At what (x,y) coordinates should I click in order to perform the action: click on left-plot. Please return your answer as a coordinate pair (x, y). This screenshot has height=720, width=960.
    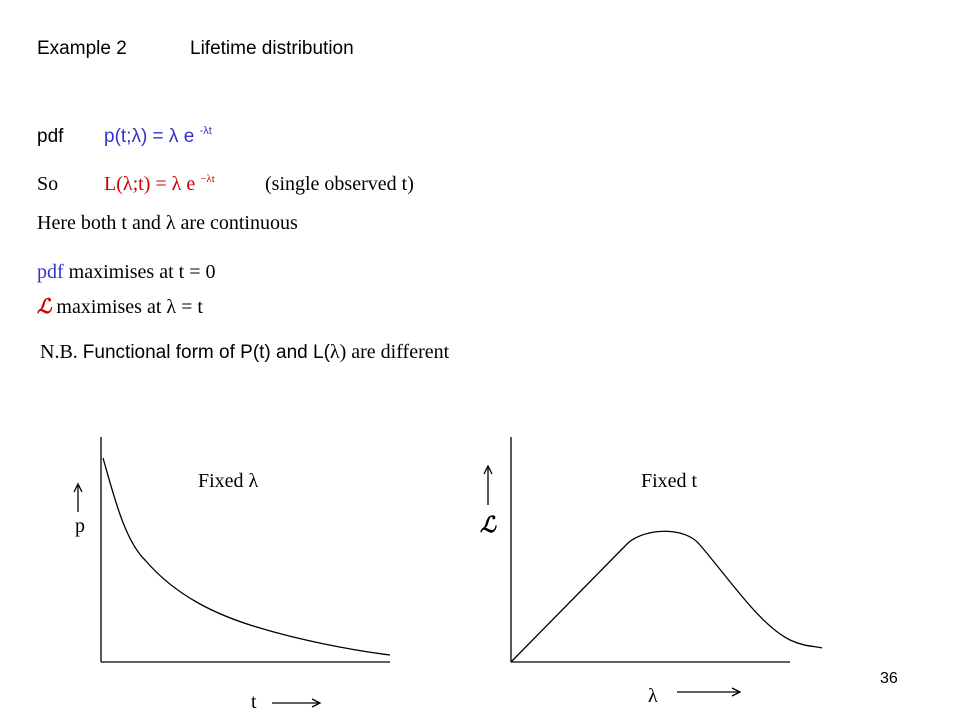
    Looking at the image, I should click on (232, 572).